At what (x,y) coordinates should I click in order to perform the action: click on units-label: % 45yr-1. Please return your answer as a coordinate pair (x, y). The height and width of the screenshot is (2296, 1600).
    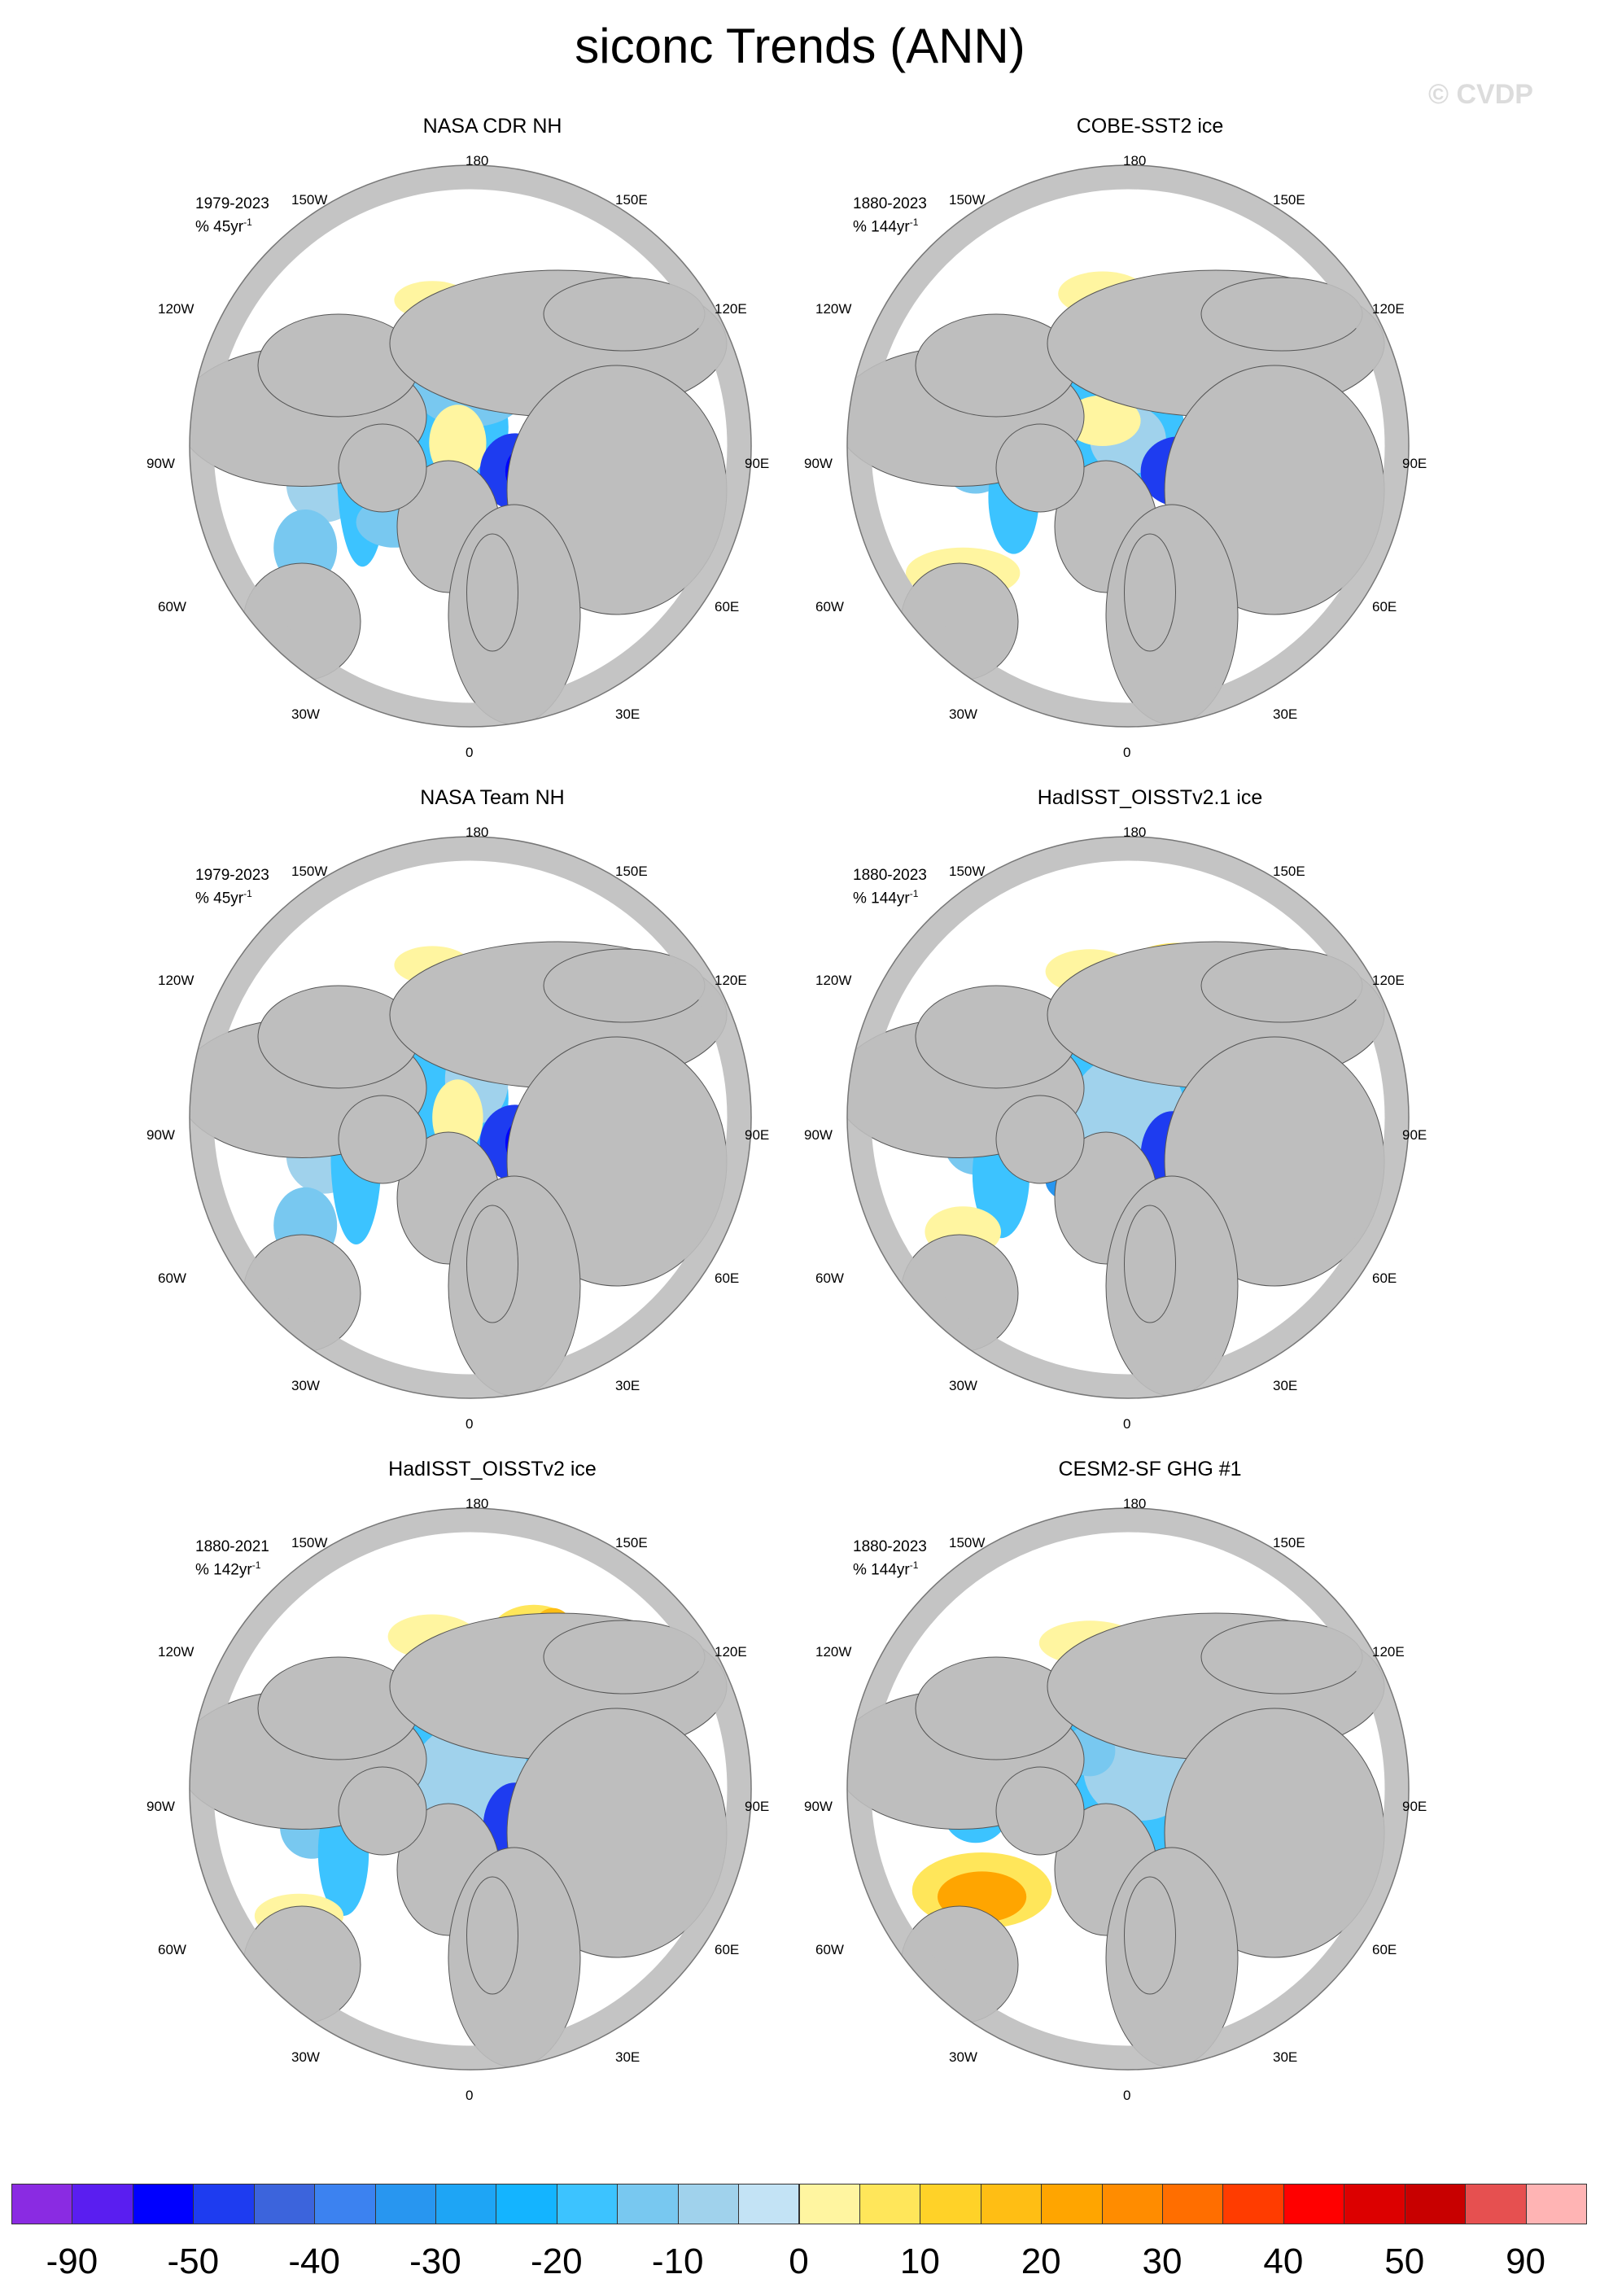
    Looking at the image, I should click on (224, 226).